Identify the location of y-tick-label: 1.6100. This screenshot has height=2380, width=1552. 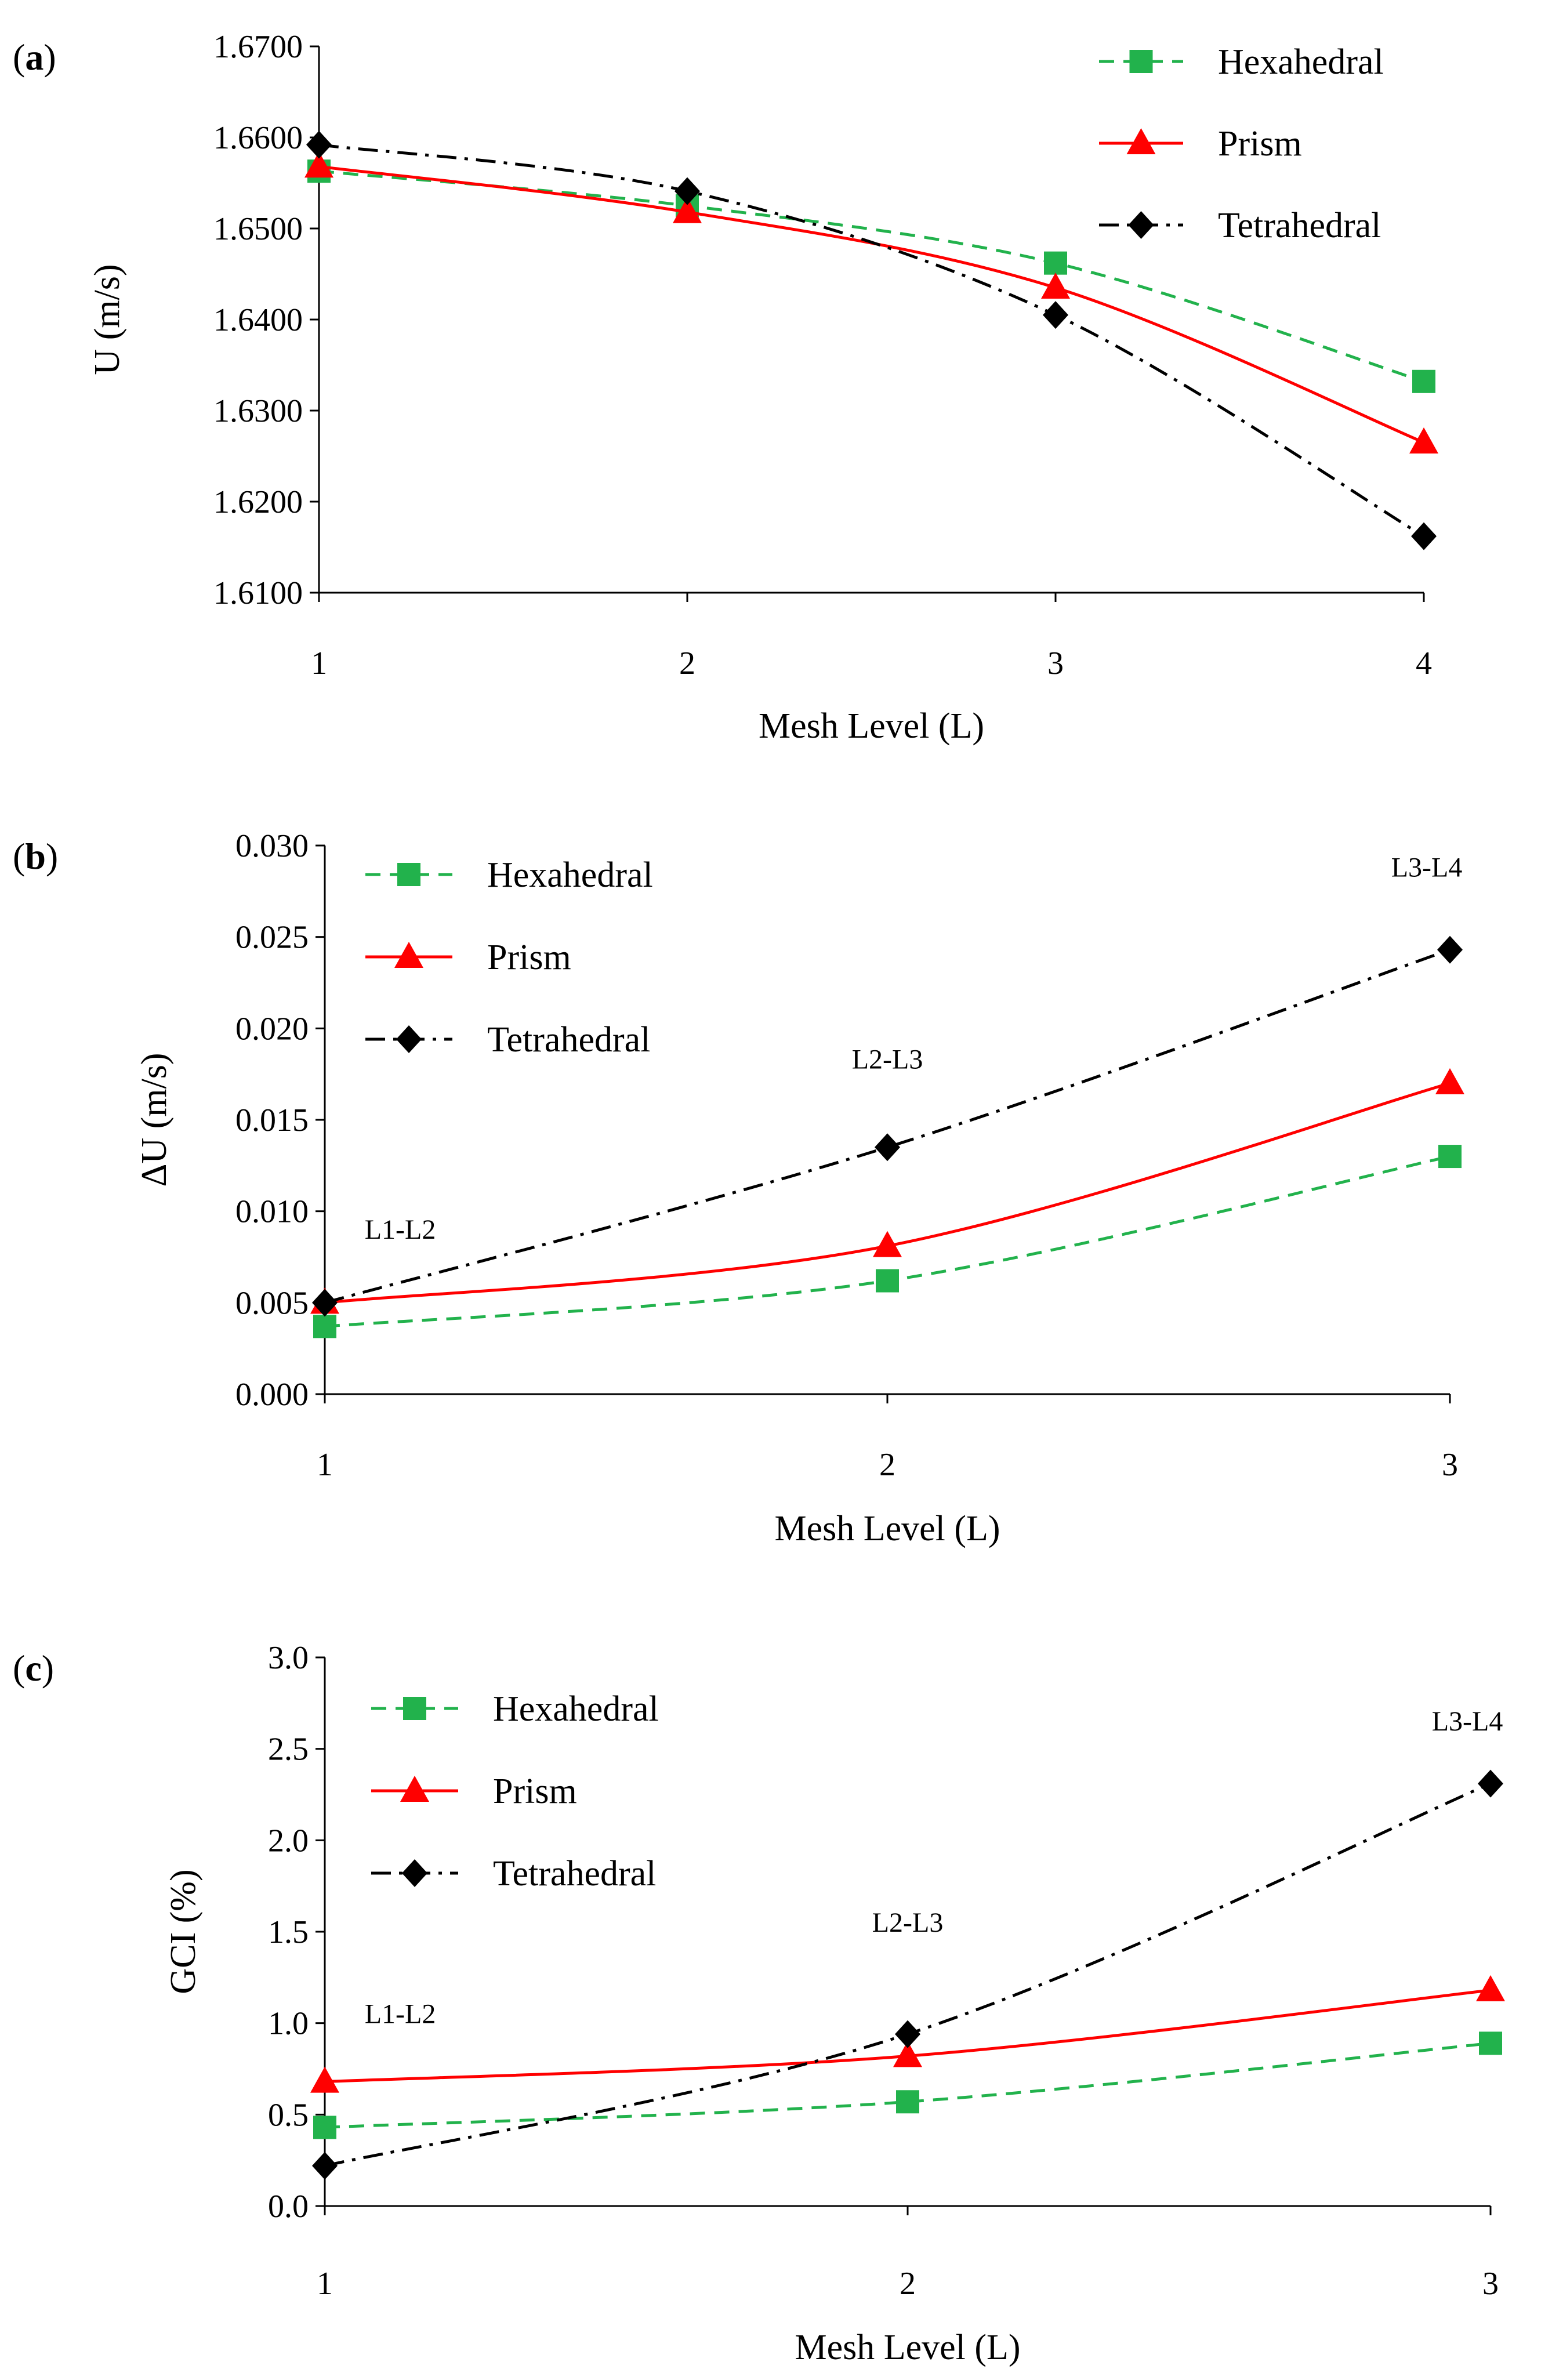
(258, 593).